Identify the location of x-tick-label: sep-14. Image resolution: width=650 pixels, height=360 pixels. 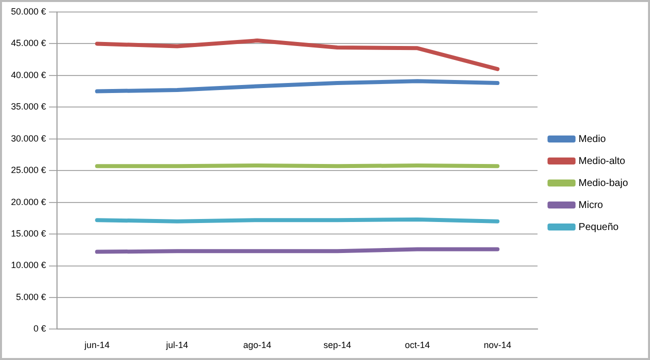
(338, 345).